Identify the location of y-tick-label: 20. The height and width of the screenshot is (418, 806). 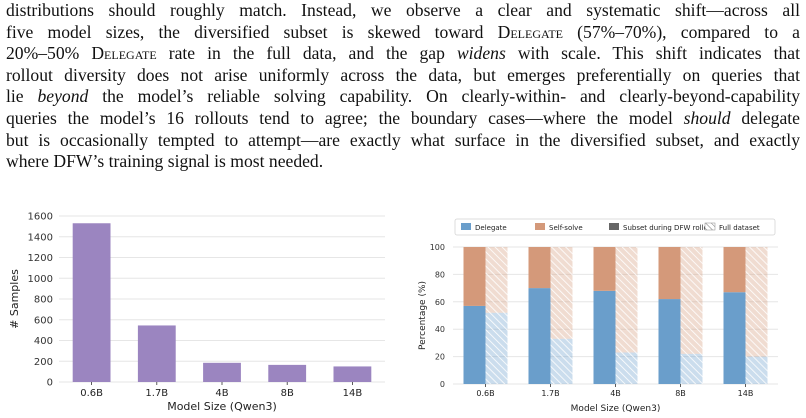
(440, 357).